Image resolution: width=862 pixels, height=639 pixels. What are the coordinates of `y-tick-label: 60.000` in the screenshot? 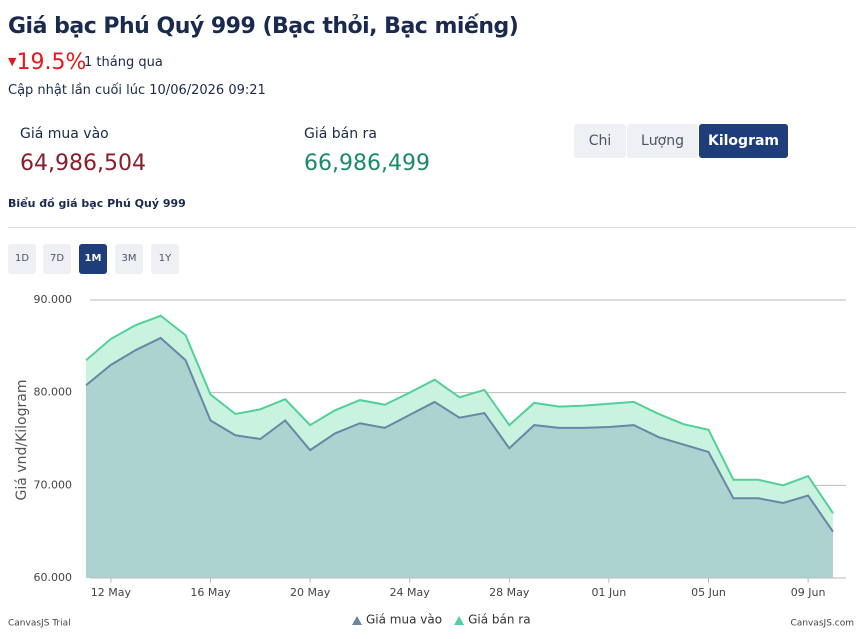 It's located at (53, 577).